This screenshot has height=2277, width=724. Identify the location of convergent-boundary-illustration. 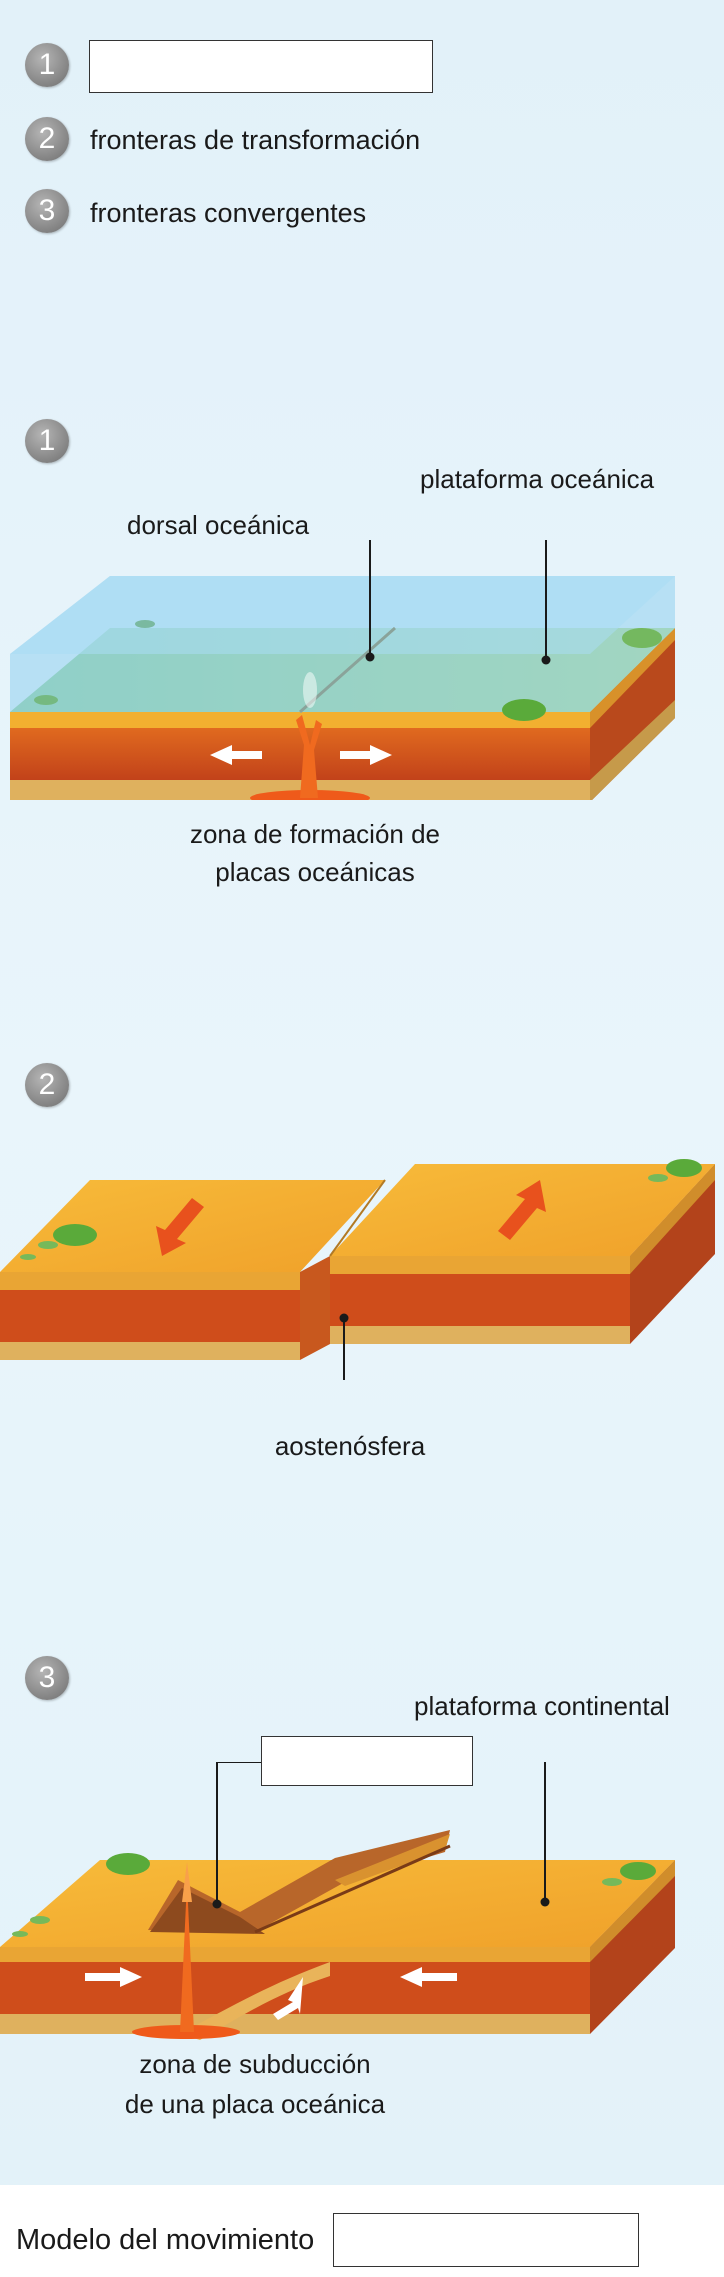
(337, 1901).